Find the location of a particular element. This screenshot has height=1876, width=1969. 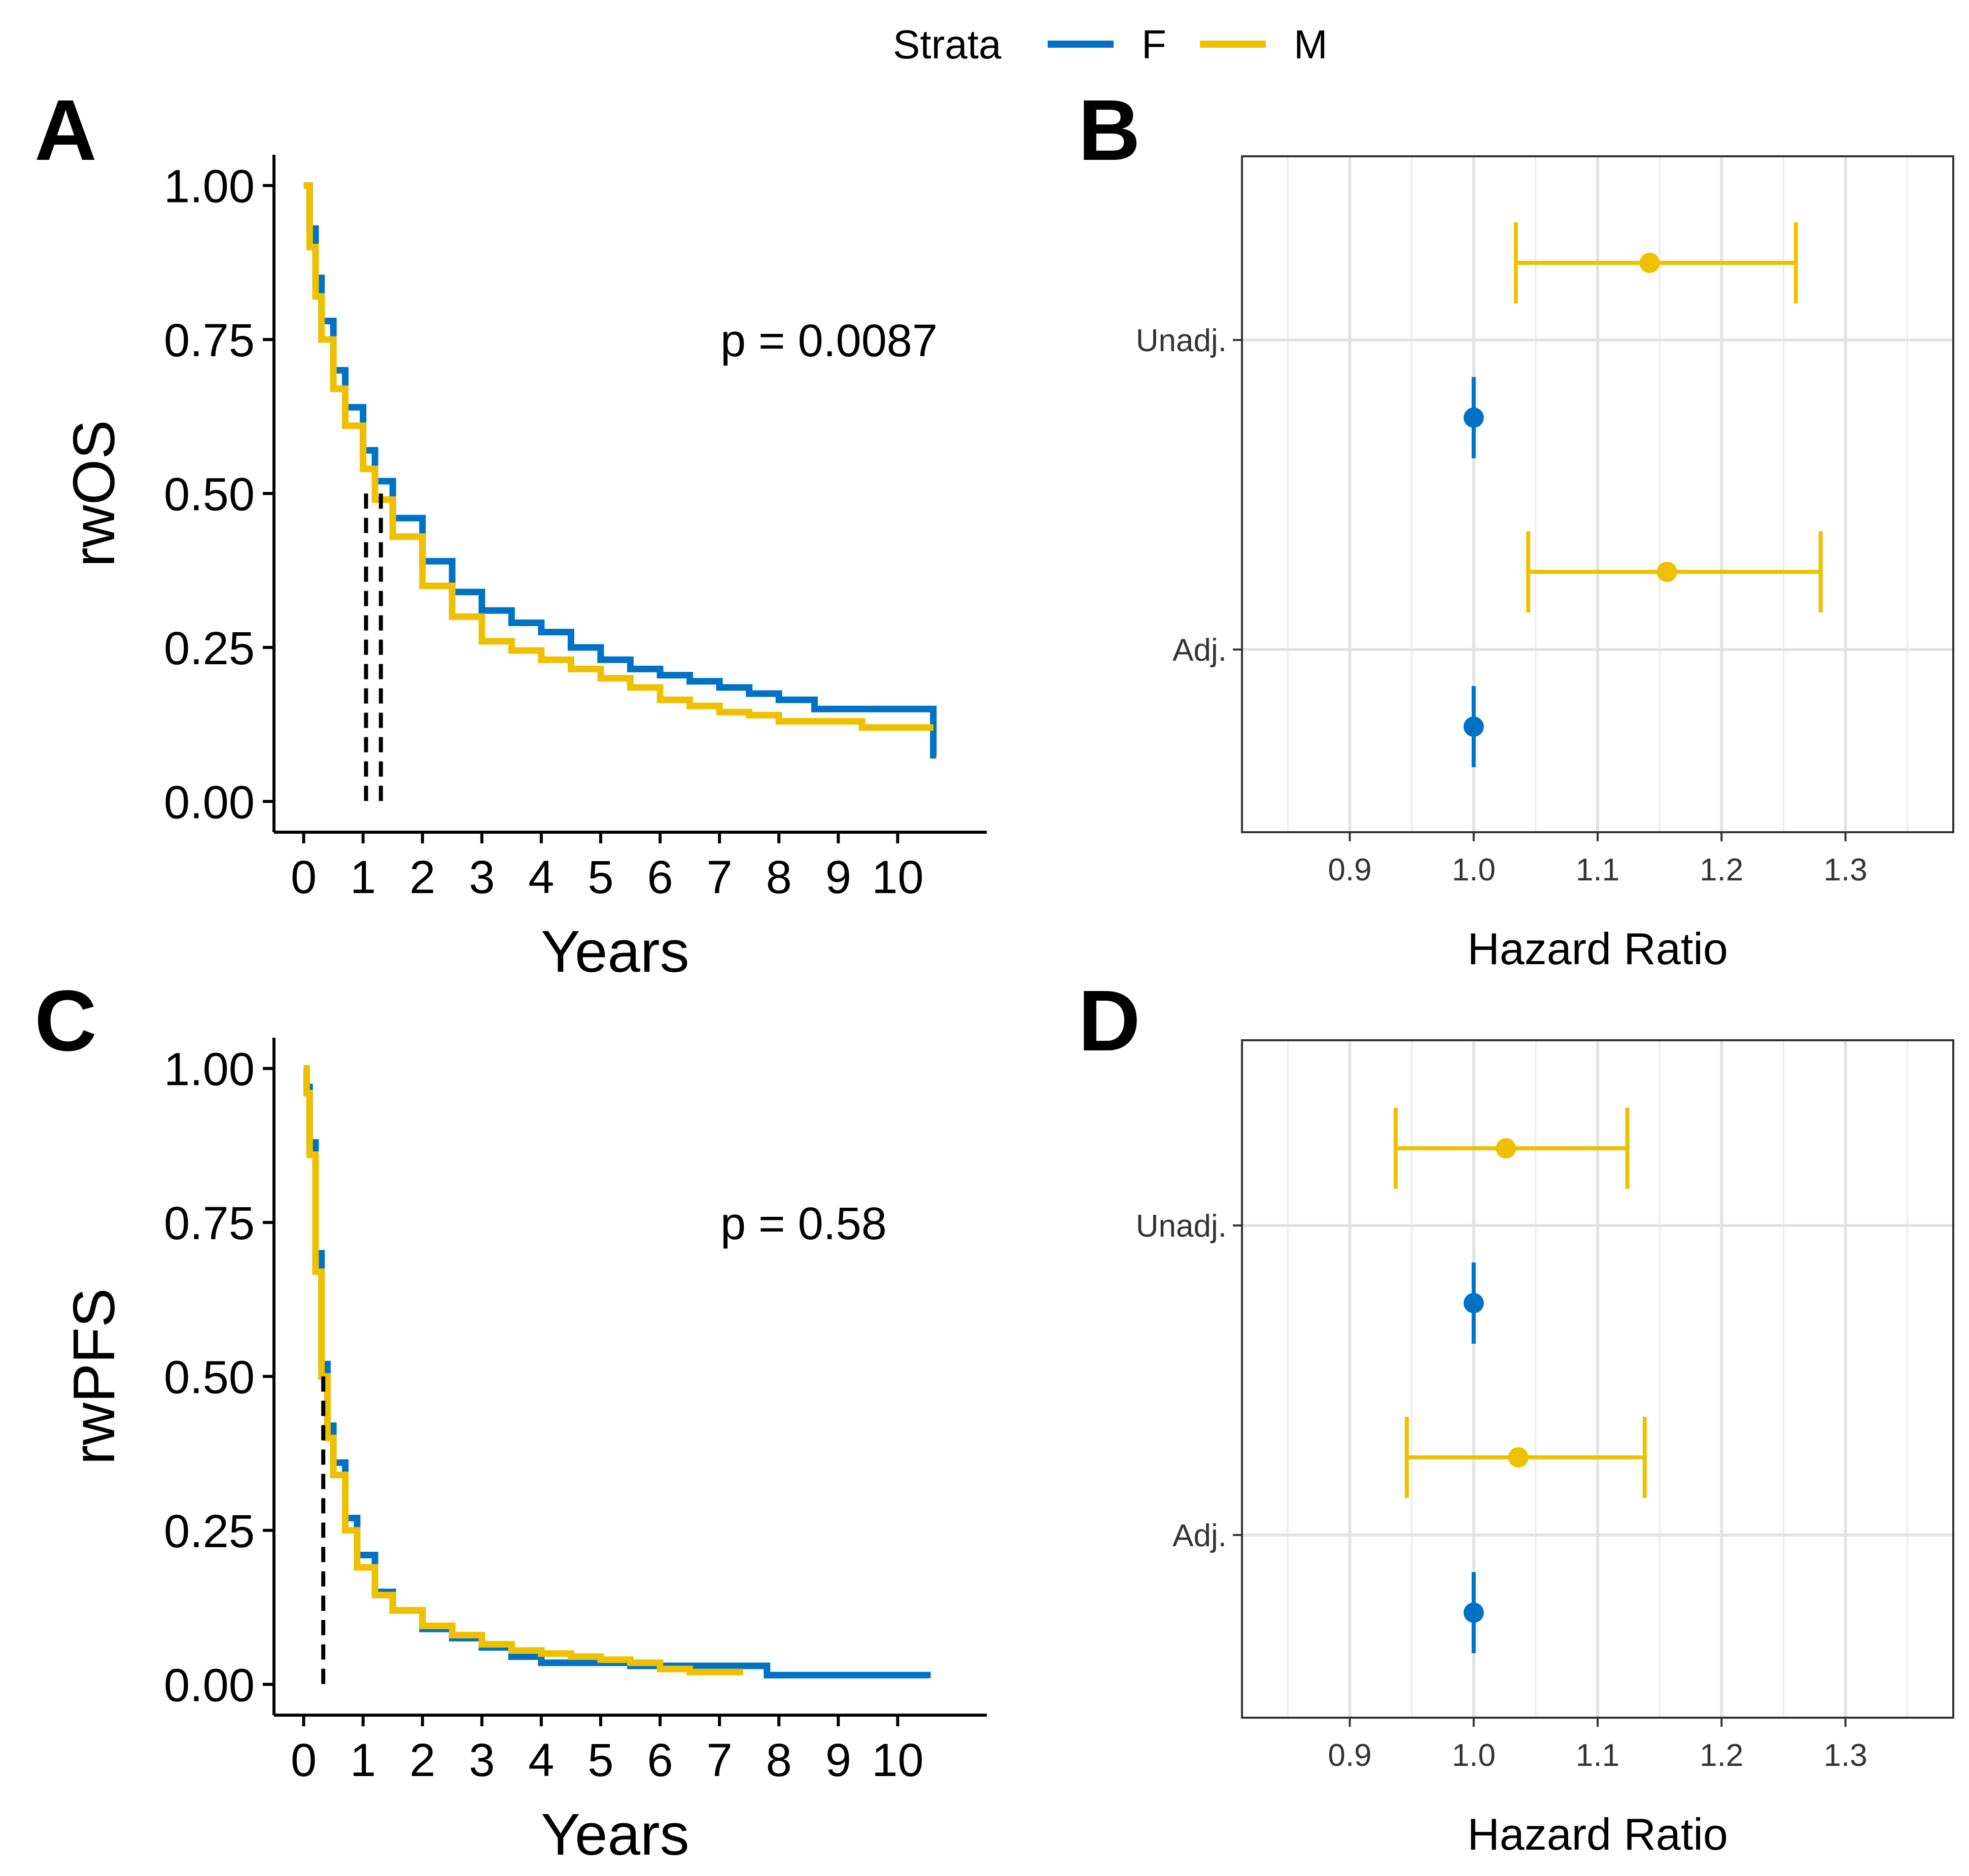

p-value-label: p = 0.0087 is located at coordinates (829, 341).